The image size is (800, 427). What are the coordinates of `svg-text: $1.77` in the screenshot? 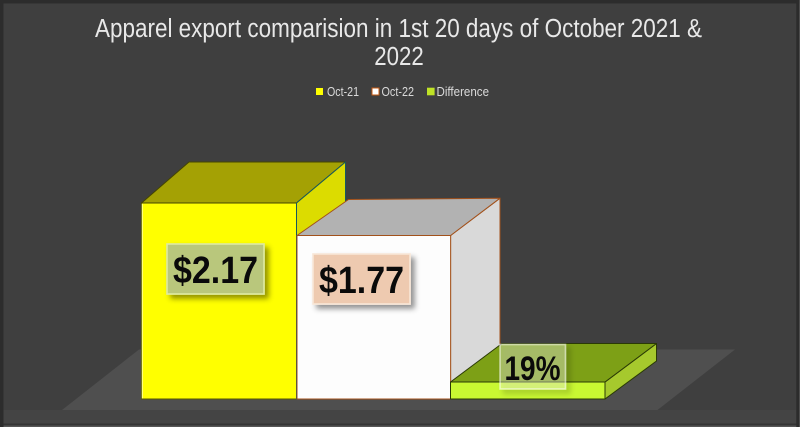 It's located at (361, 281).